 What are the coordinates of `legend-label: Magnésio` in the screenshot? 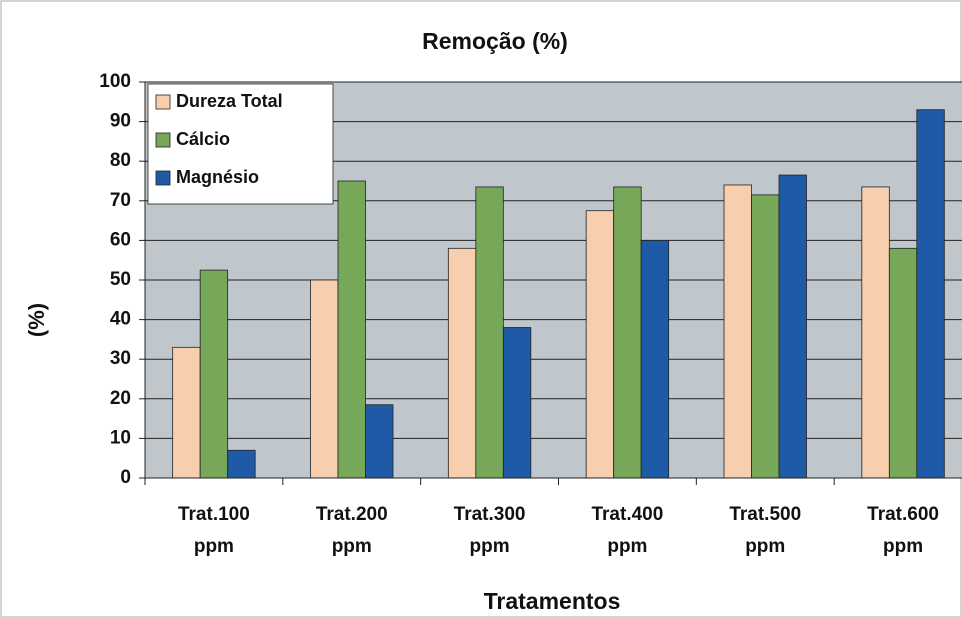 It's located at (217, 177).